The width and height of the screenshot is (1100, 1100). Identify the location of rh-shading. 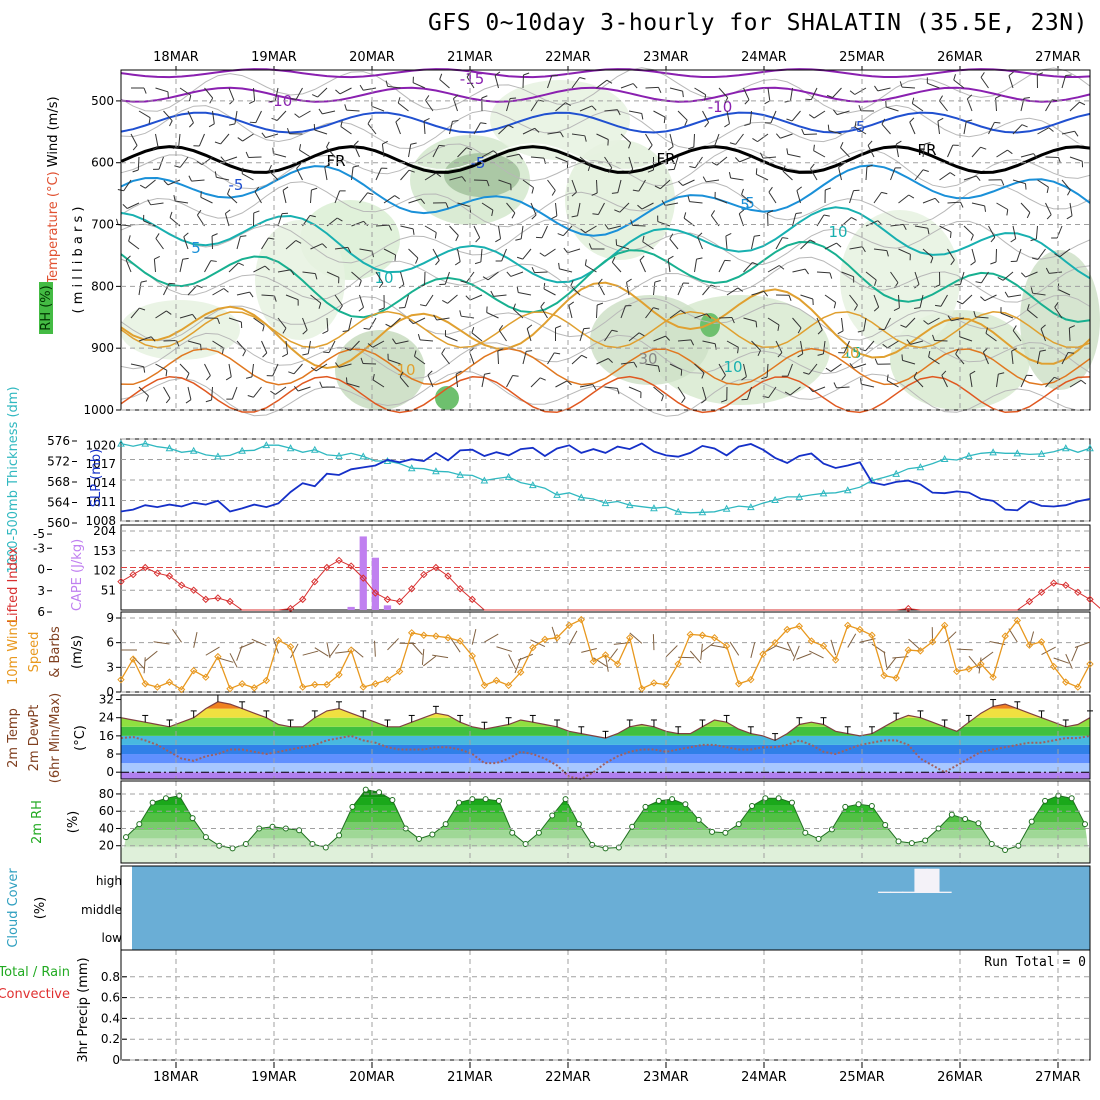
(900, 280).